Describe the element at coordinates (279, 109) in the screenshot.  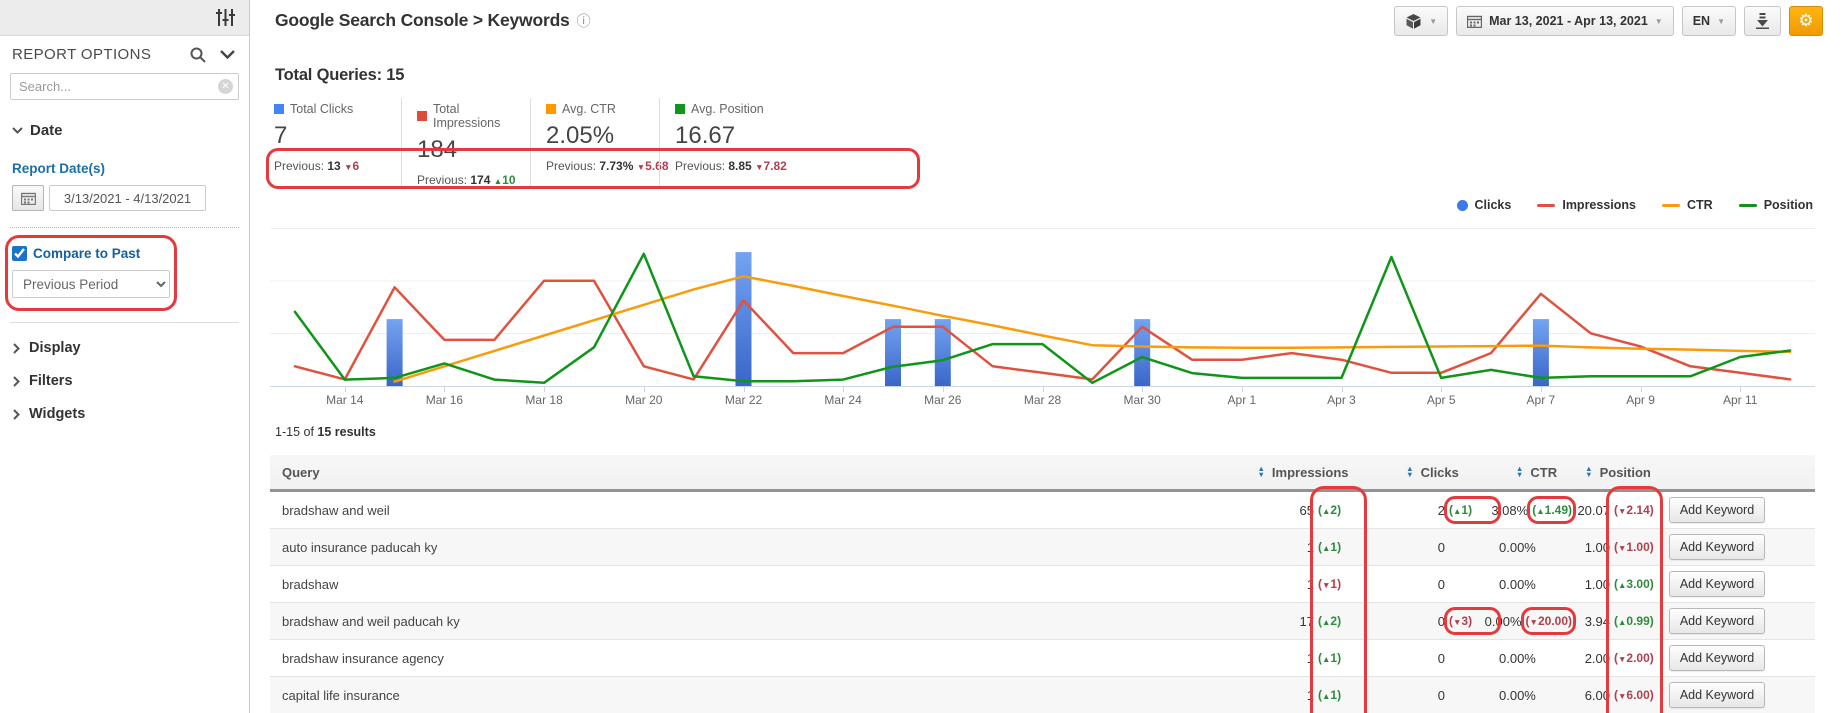
I see `series-color-swatch-icon` at that location.